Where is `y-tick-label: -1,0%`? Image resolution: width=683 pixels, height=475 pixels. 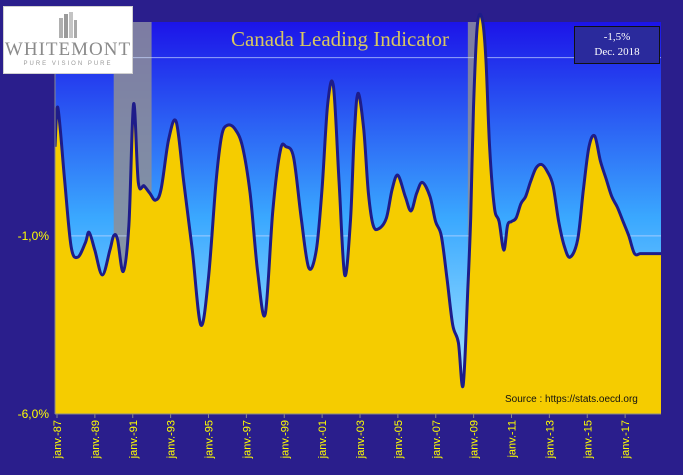 y-tick-label: -1,0% is located at coordinates (34, 236).